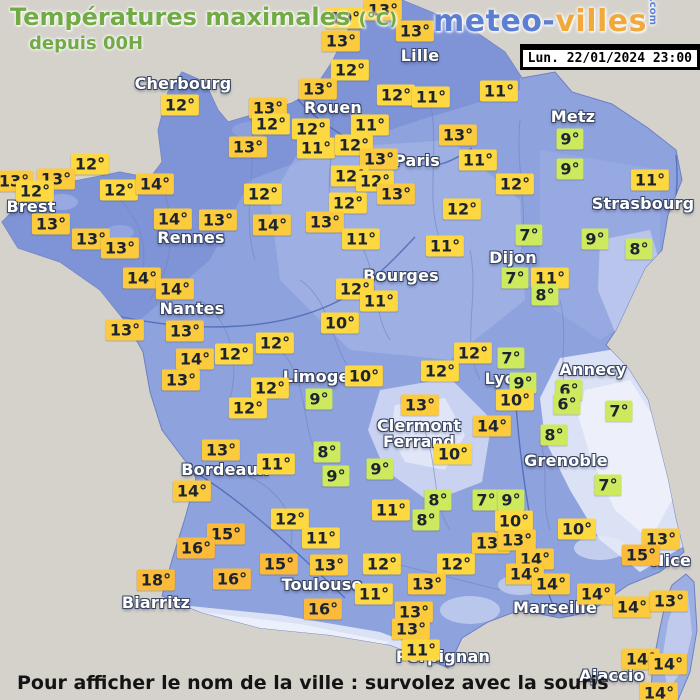 This screenshot has height=700, width=700. What do you see at coordinates (553, 19) in the screenshot?
I see `site-logo: meteo-villes.com` at bounding box center [553, 19].